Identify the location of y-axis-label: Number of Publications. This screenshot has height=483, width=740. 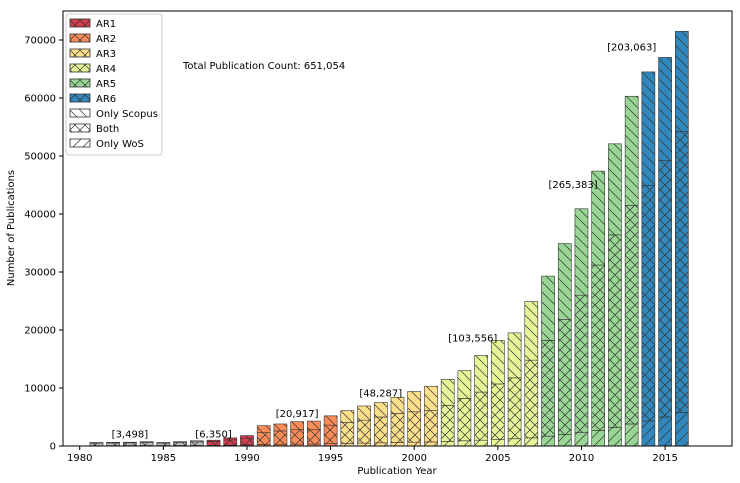
(11, 228).